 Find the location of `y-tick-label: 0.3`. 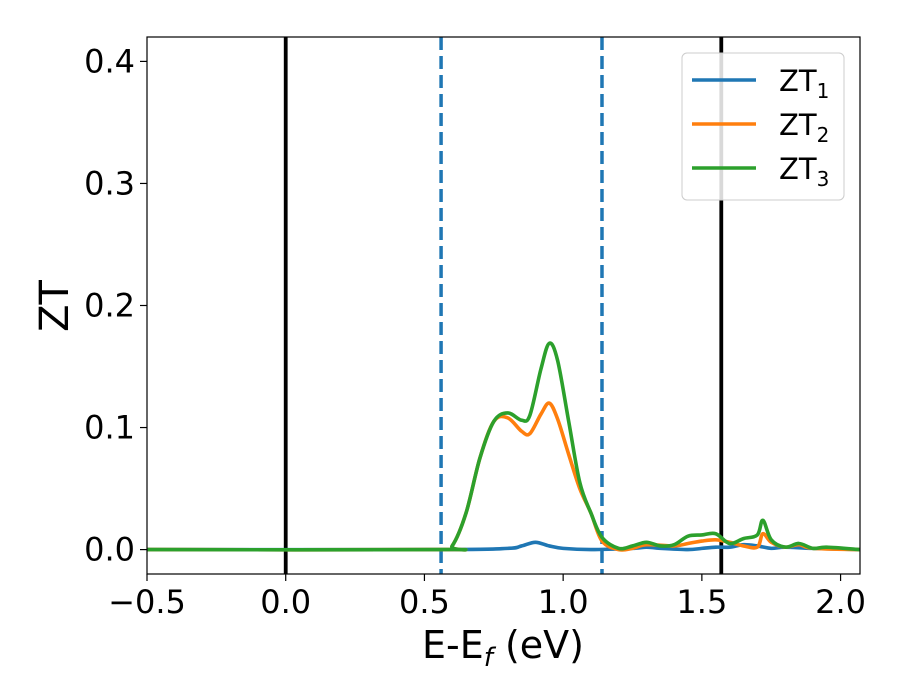

y-tick-label: 0.3 is located at coordinates (109, 183).